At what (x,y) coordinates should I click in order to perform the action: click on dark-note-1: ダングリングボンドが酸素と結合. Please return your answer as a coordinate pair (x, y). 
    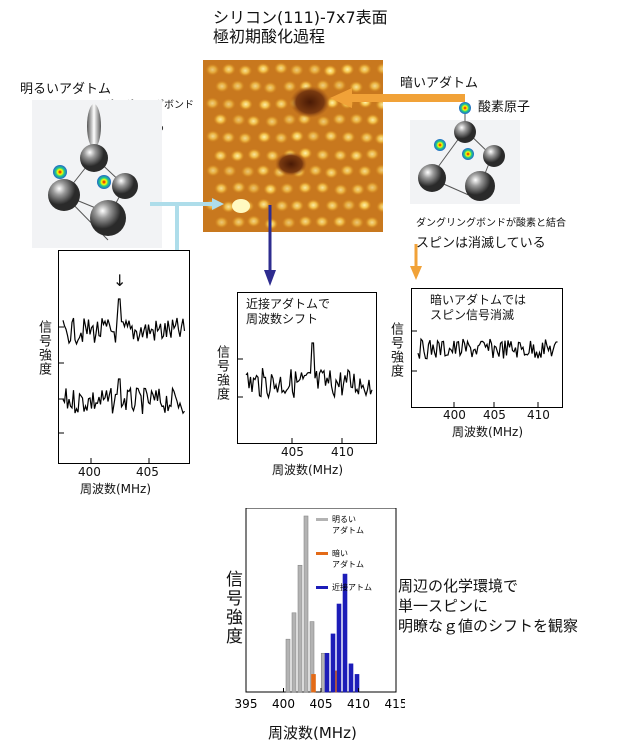
    Looking at the image, I should click on (491, 223).